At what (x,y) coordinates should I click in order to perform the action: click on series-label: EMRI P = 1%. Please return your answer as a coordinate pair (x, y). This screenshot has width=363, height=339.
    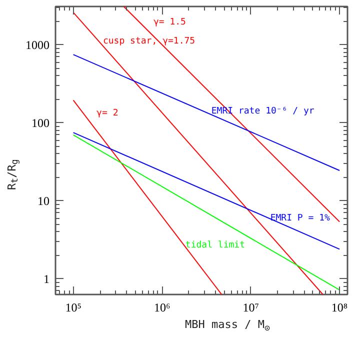
    Looking at the image, I should click on (300, 219).